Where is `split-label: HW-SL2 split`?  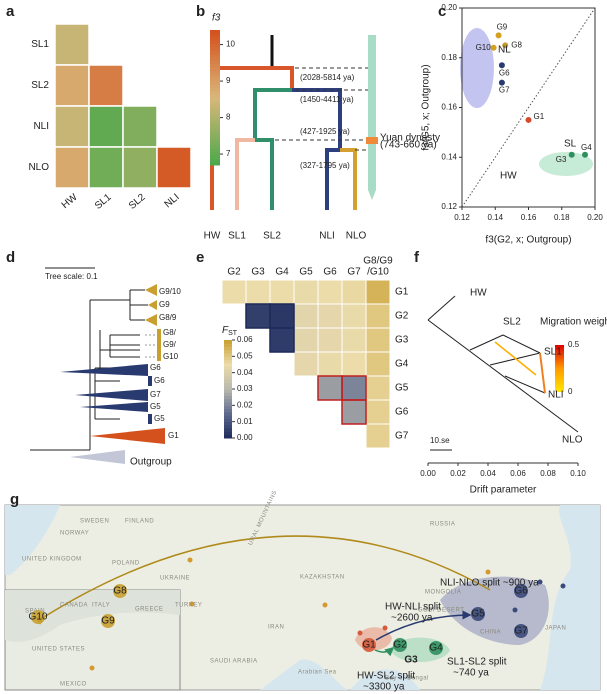
split-label: HW-SL2 split is located at coordinates (386, 676).